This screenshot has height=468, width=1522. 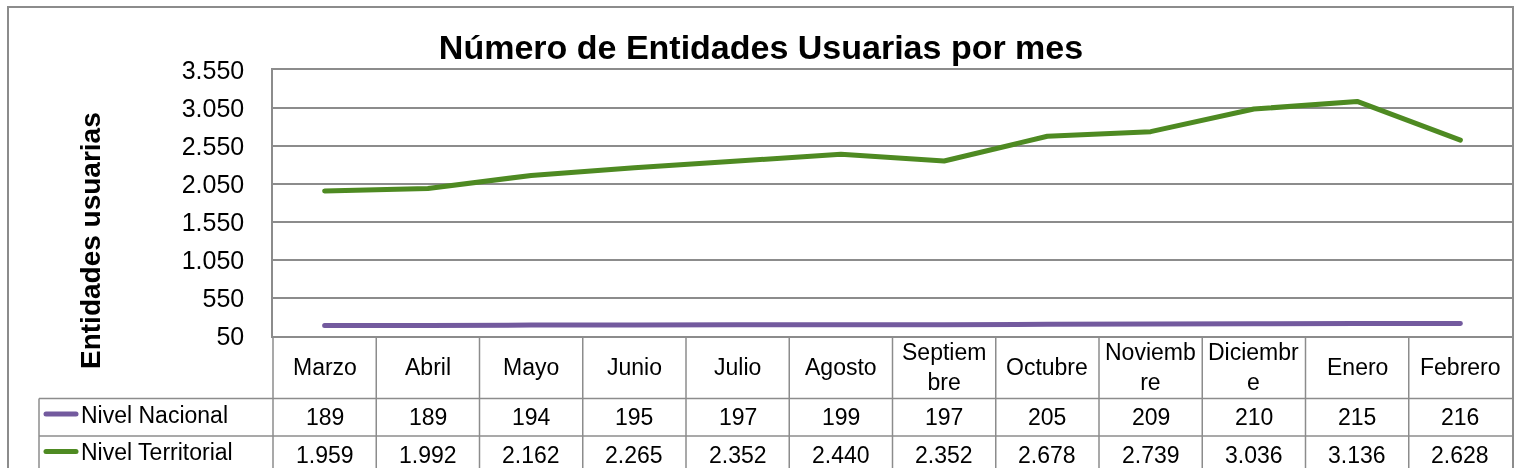 I want to click on y-tick-label: 1.050, so click(x=213, y=259).